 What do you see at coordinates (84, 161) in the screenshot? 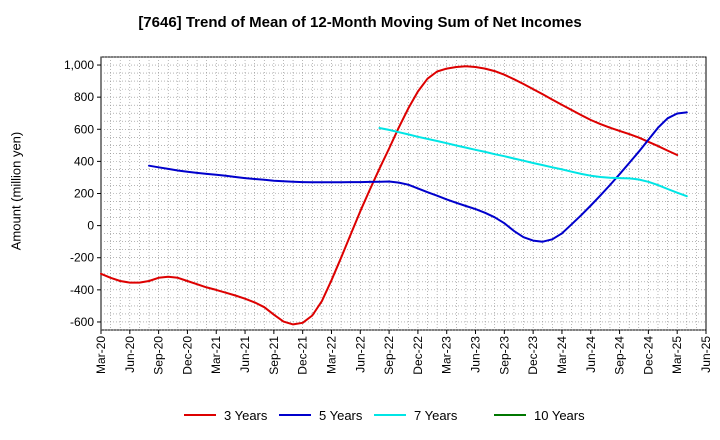
I see `y-tick-label: 400` at bounding box center [84, 161].